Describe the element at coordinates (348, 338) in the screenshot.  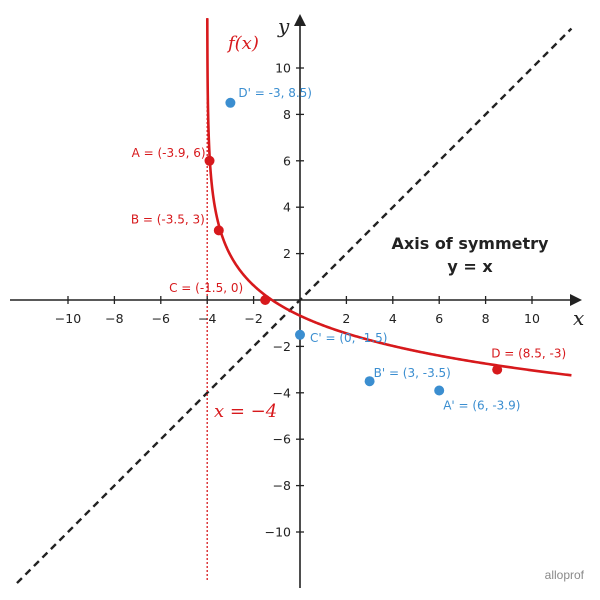
I see `point-label: C' = (0, -1.5)` at that location.